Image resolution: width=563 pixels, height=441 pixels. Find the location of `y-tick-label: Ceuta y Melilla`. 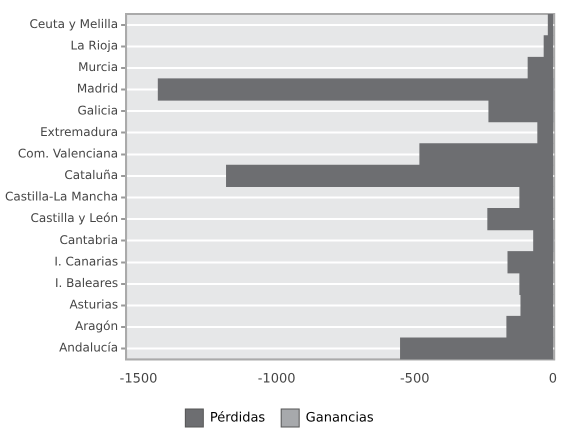

y-tick-label: Ceuta y Melilla is located at coordinates (74, 23).